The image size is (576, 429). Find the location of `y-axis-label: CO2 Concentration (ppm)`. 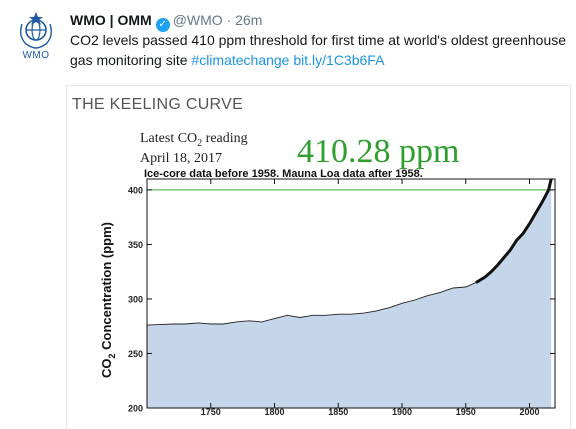

y-axis-label: CO2 Concentration (ppm) is located at coordinates (108, 300).